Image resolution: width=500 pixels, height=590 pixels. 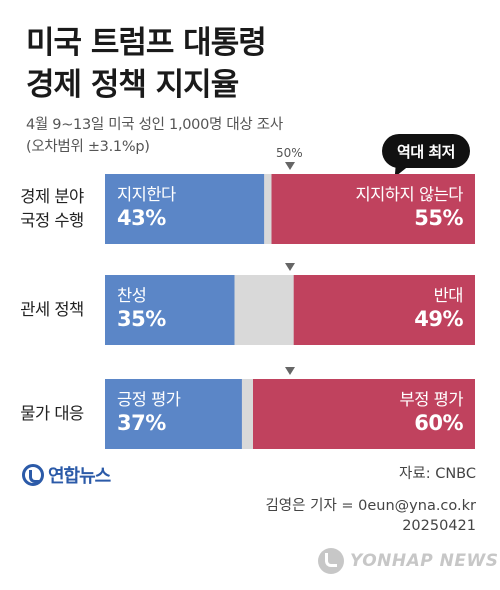 I want to click on margin-of-error: (오차범위 ±3.1%p), so click(x=88, y=147).